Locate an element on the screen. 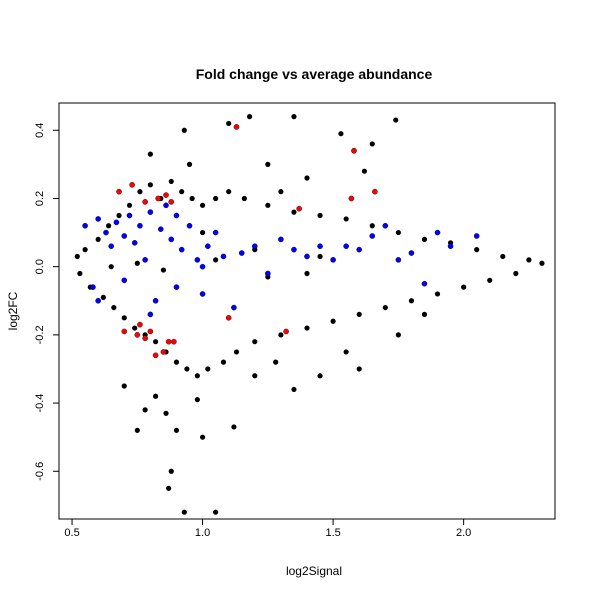 The image size is (600, 600). chart-title: Fold change vs average abundance is located at coordinates (314, 74).